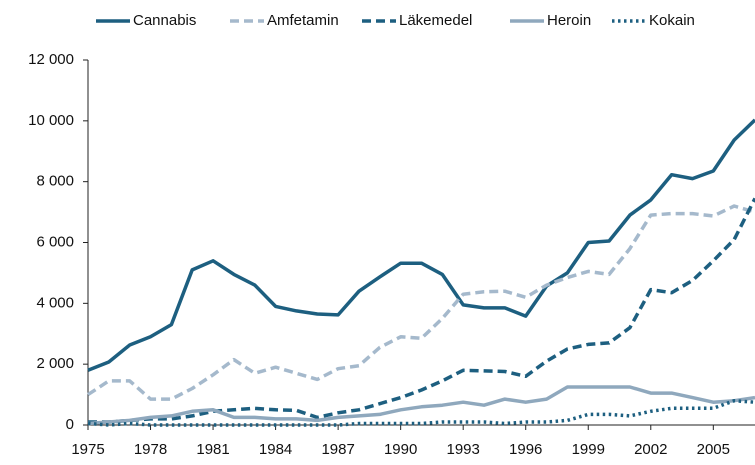 The width and height of the screenshot is (755, 465). Describe the element at coordinates (463, 449) in the screenshot. I see `x-tick-label: 1993` at that location.